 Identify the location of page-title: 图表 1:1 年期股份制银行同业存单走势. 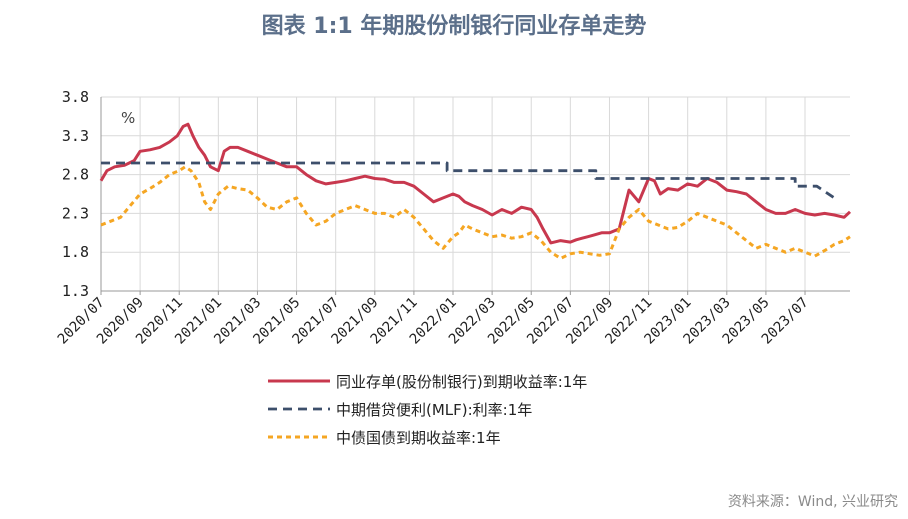
(454, 26).